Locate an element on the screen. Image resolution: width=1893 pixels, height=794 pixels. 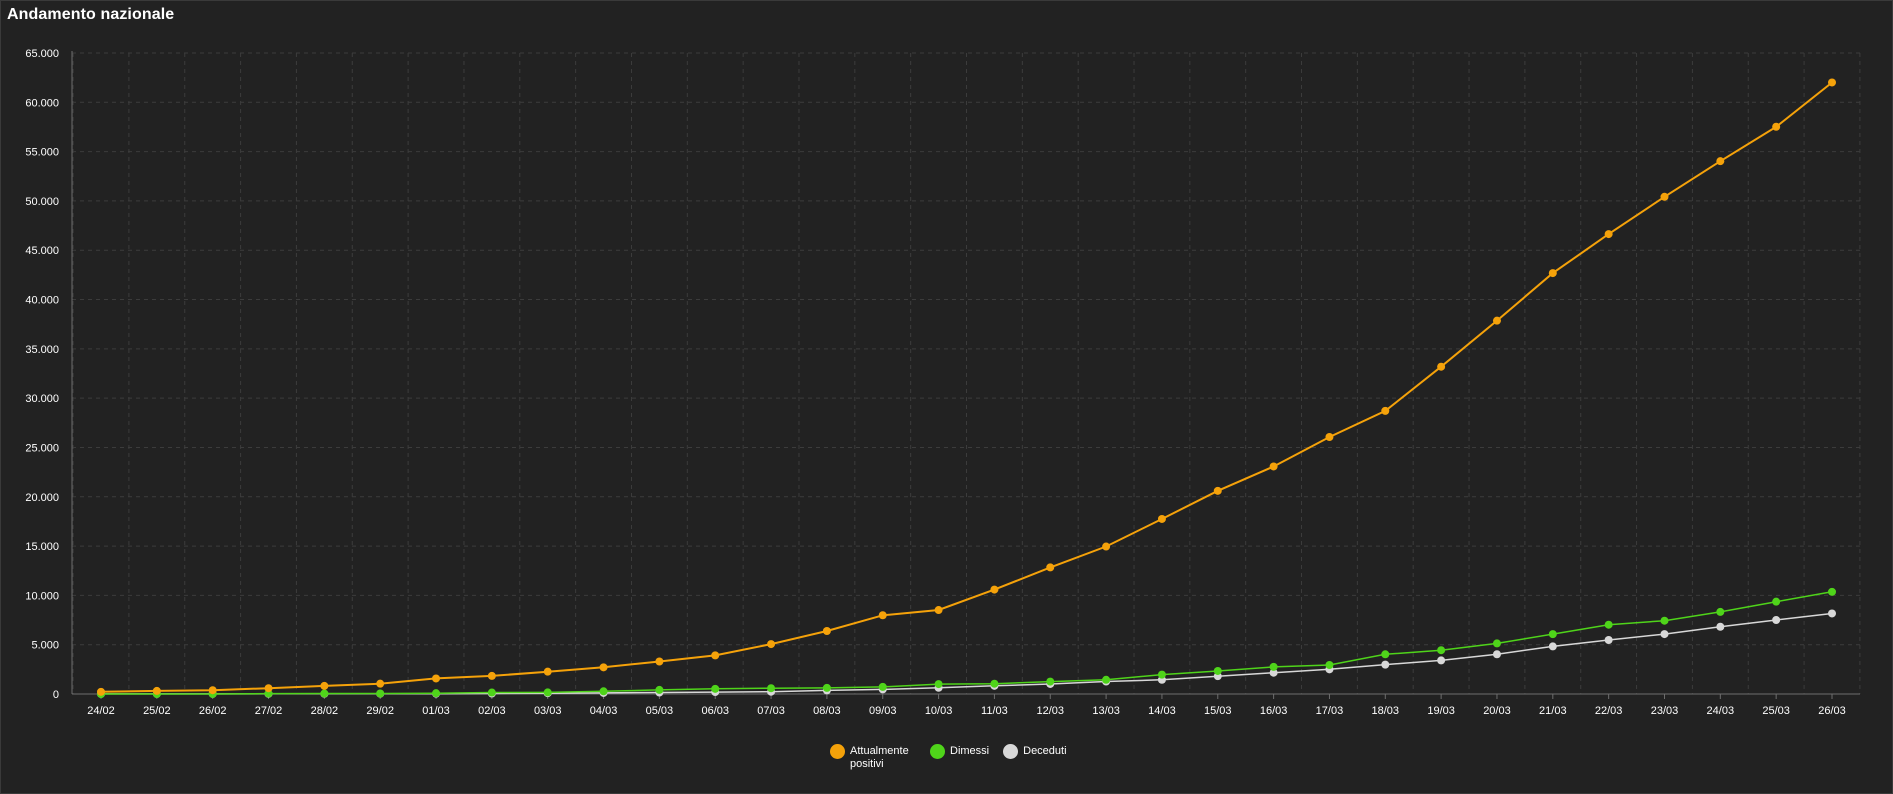
y-tick-label: 30.000 is located at coordinates (42, 399).